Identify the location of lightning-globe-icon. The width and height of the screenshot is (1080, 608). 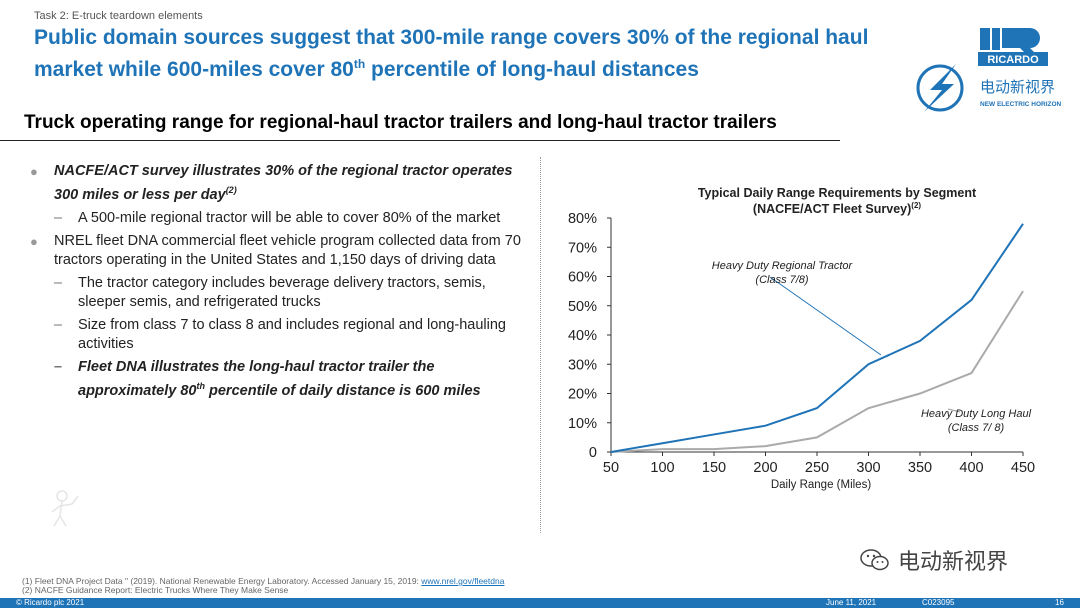
(940, 88).